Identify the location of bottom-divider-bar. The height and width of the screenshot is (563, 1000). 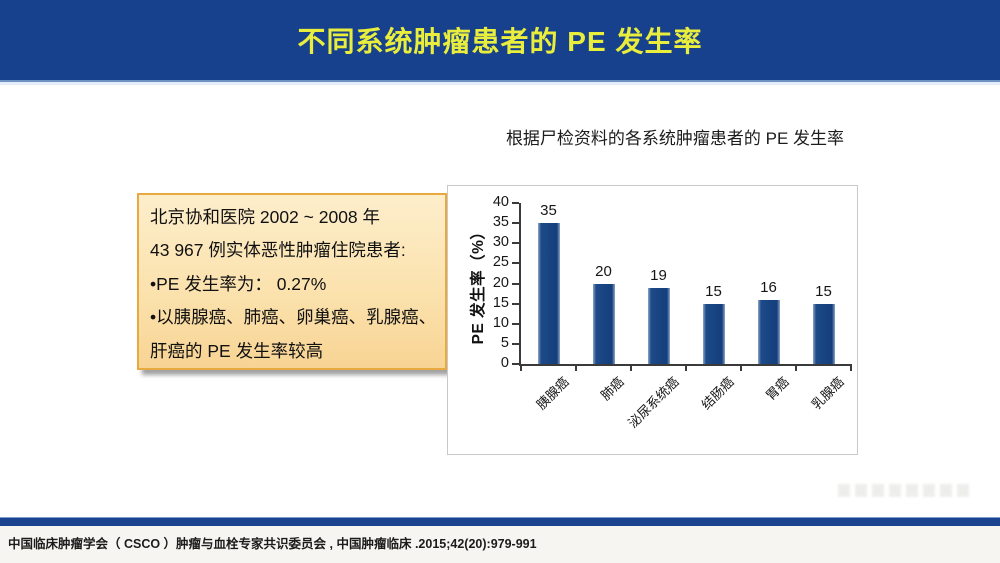
(500, 521).